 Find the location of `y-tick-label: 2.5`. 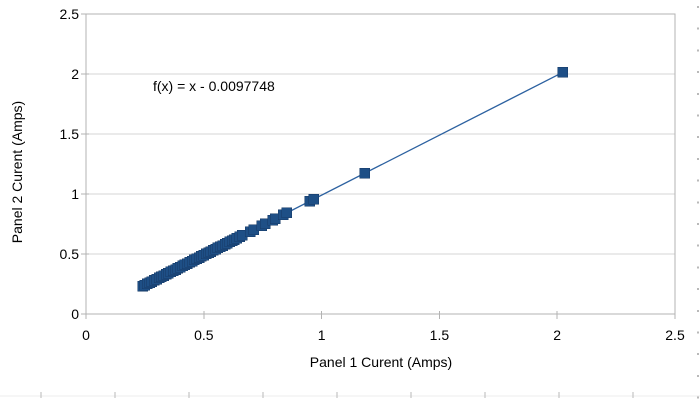

y-tick-label: 2.5 is located at coordinates (70, 14).